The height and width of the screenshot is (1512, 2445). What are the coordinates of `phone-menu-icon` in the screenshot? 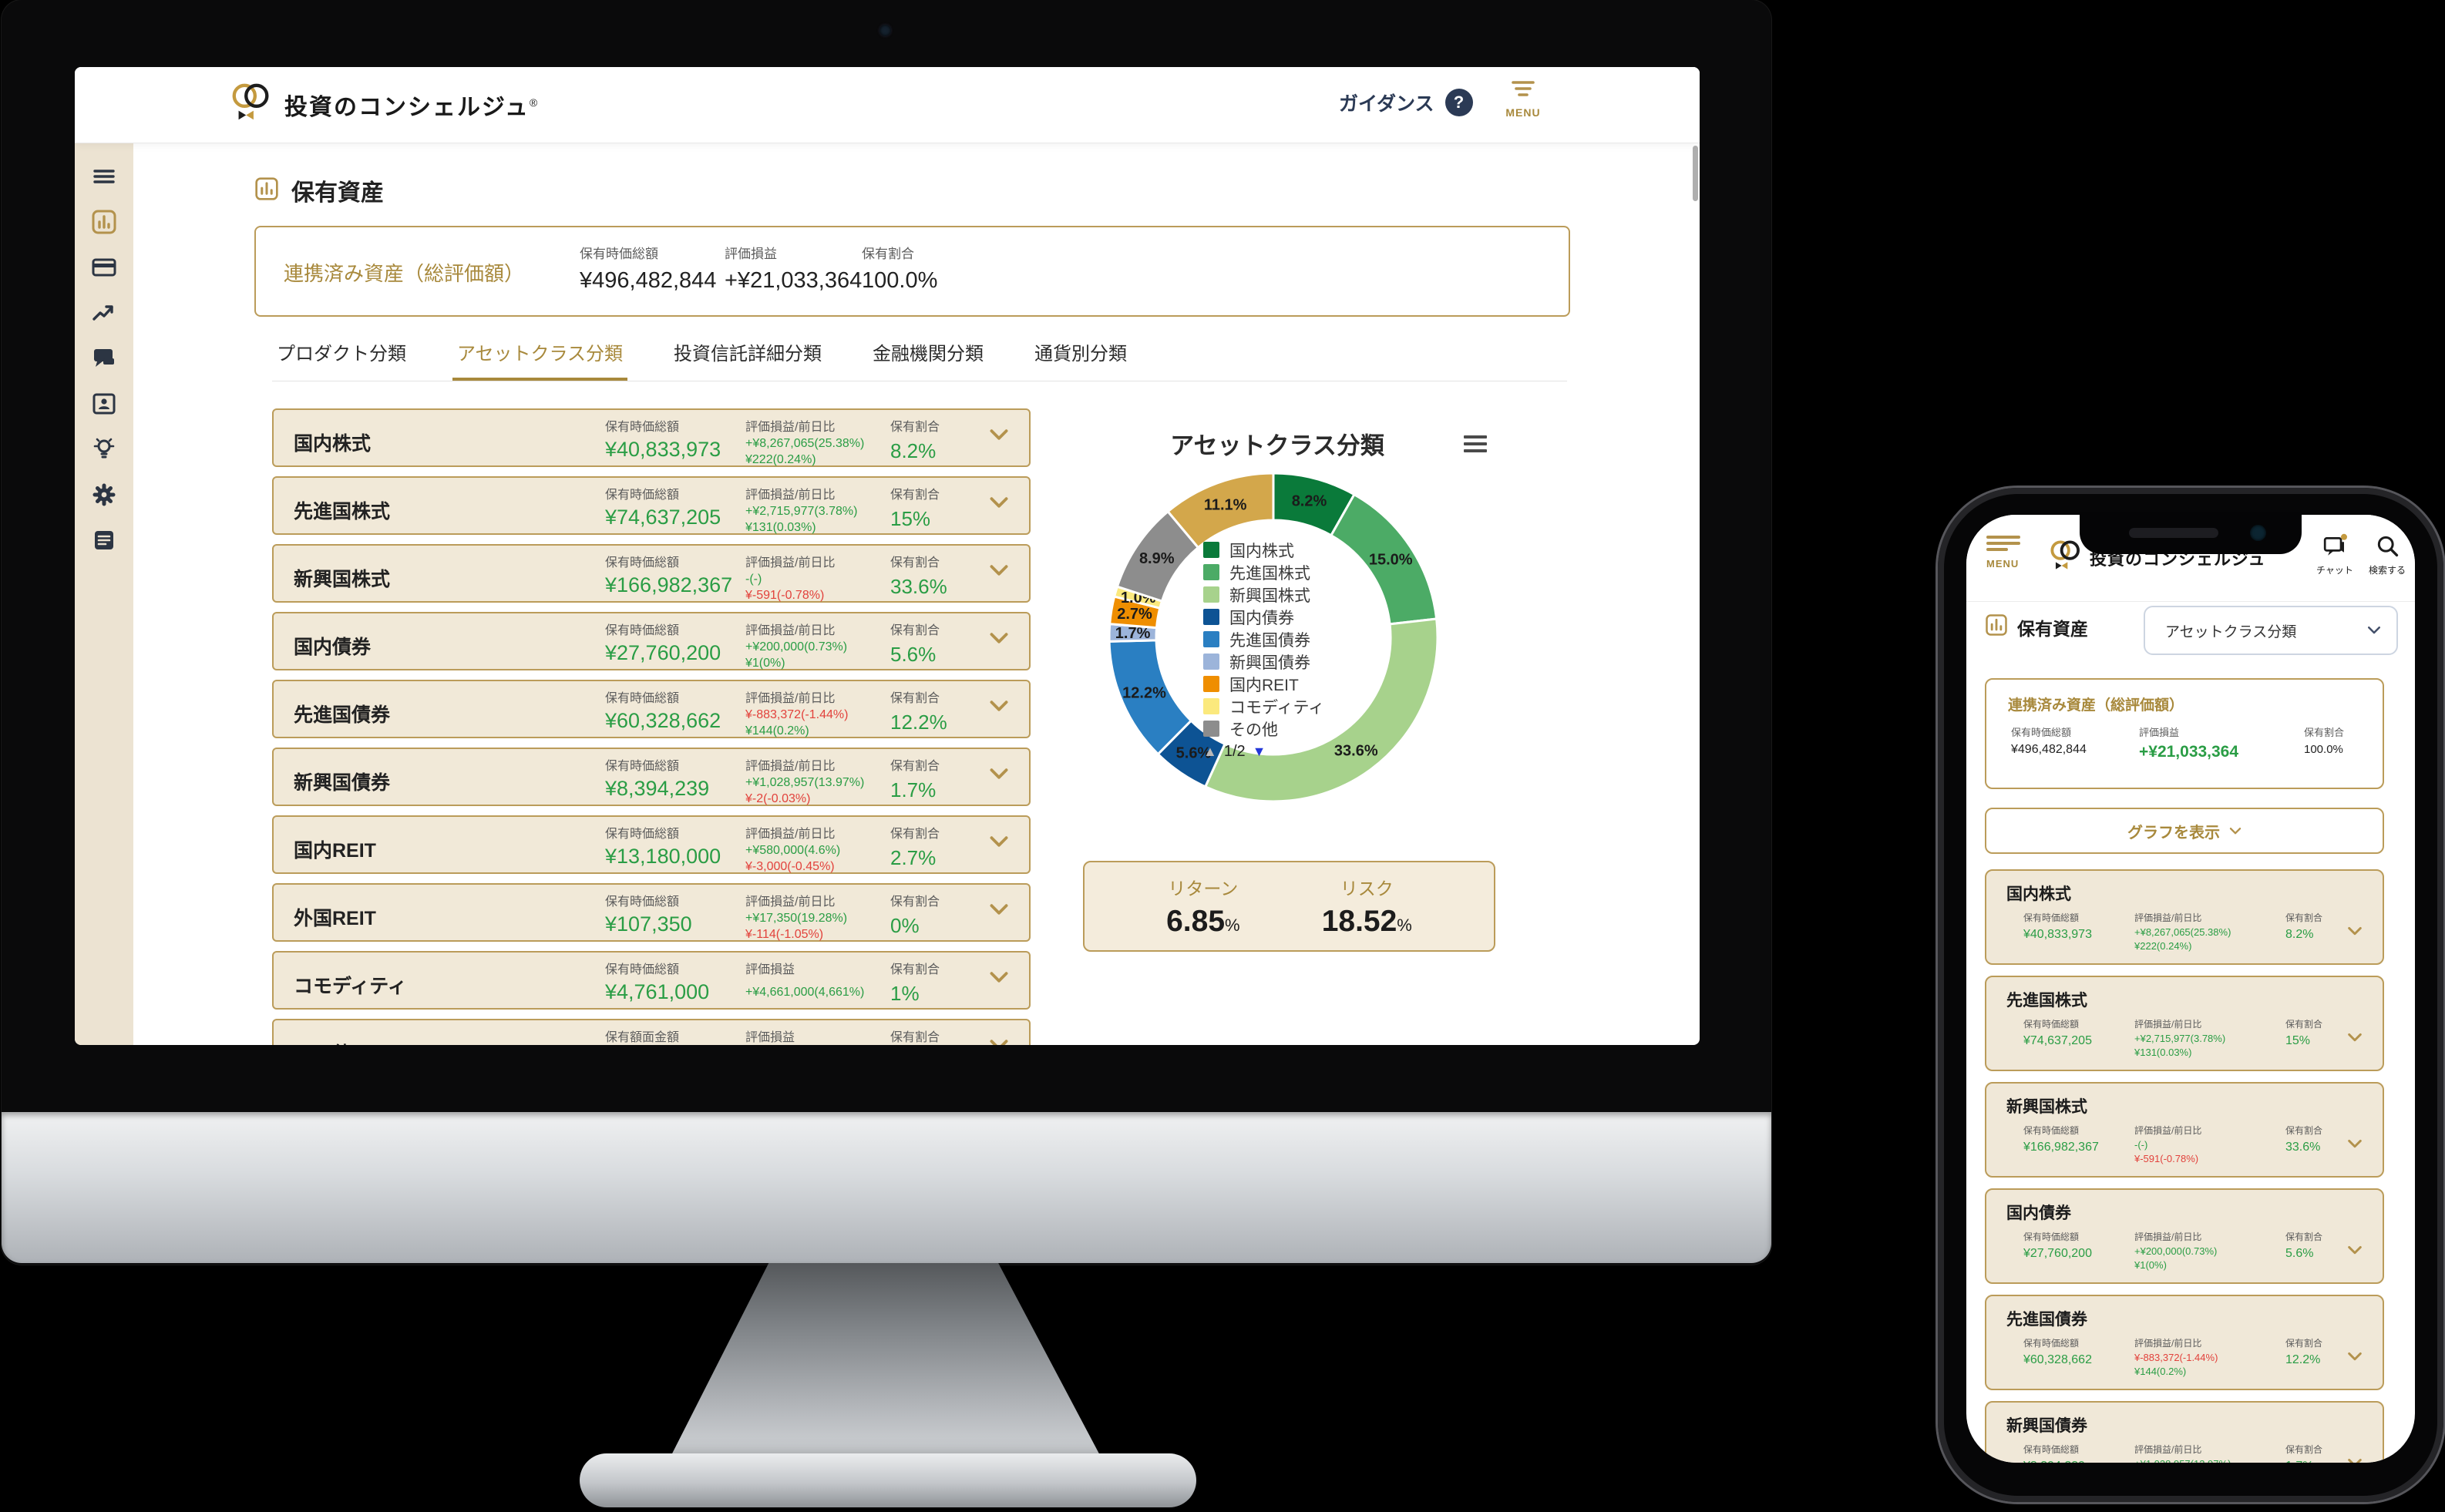 It's located at (2003, 543).